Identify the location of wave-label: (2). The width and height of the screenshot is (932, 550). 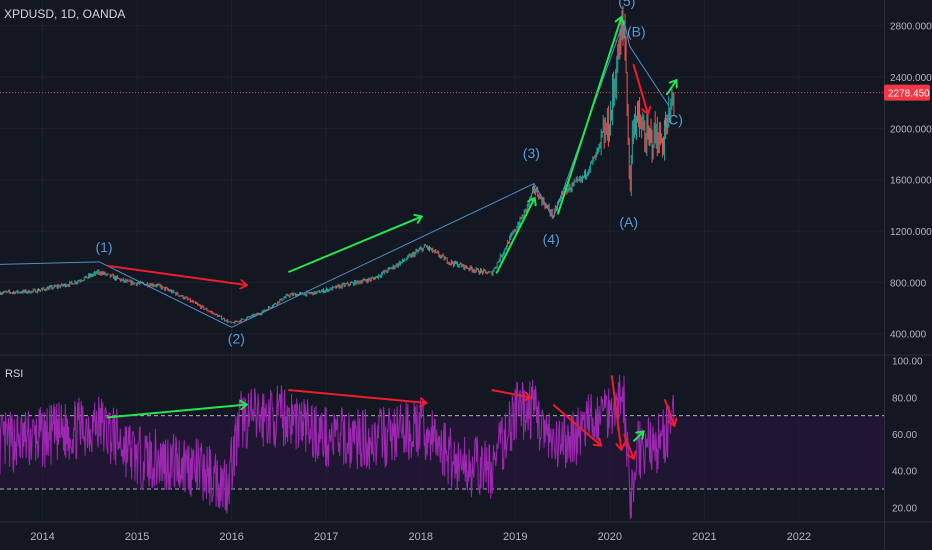
(236, 338).